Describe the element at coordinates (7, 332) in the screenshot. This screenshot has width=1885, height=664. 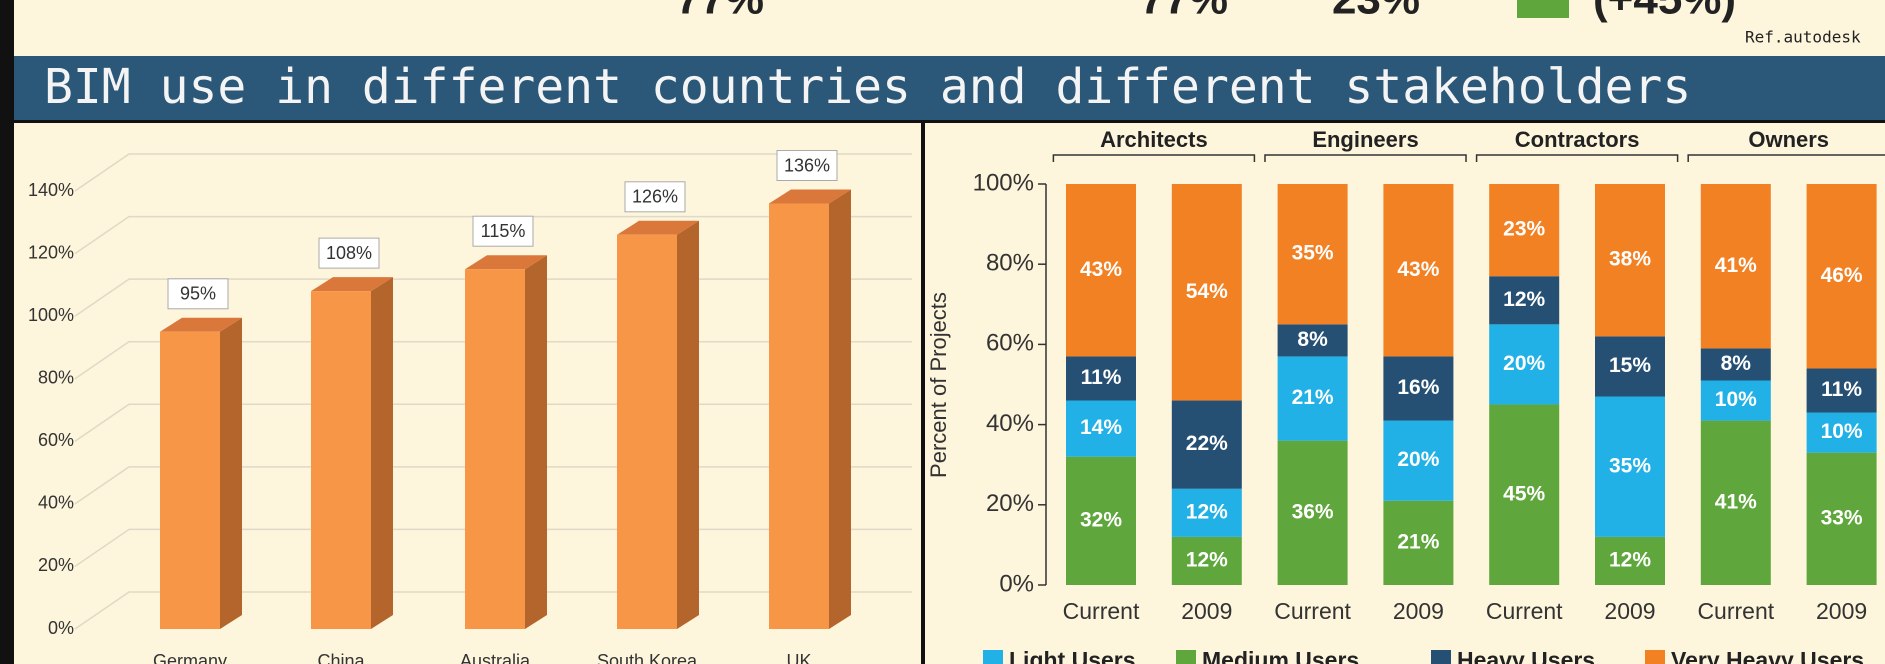
I see `left-border` at that location.